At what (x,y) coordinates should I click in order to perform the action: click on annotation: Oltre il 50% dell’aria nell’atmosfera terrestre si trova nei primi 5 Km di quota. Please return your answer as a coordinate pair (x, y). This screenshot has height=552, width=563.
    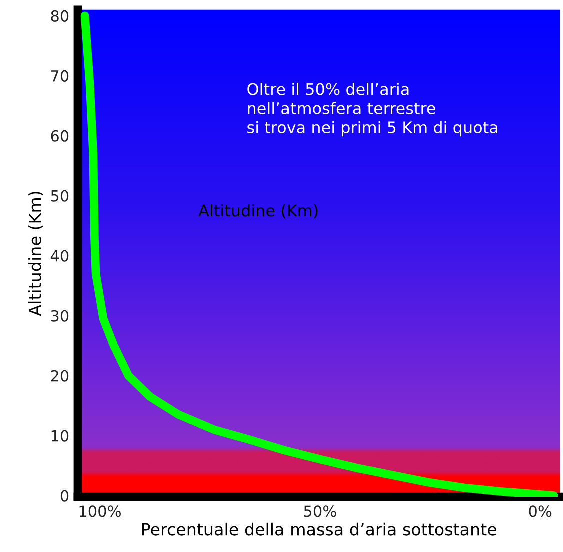
    Looking at the image, I should click on (373, 110).